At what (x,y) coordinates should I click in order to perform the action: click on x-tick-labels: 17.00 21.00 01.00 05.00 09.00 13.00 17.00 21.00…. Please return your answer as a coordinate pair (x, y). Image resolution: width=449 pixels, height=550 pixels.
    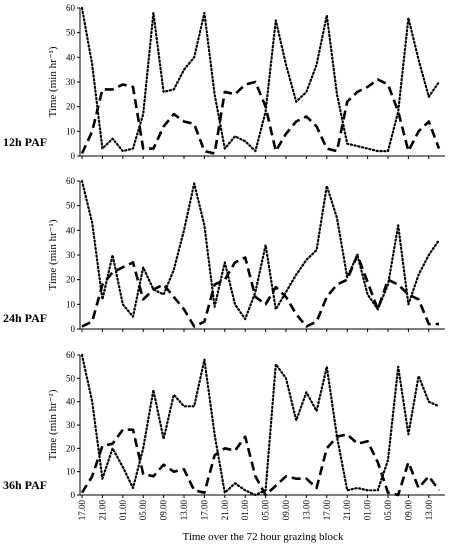
    Looking at the image, I should click on (255, 510).